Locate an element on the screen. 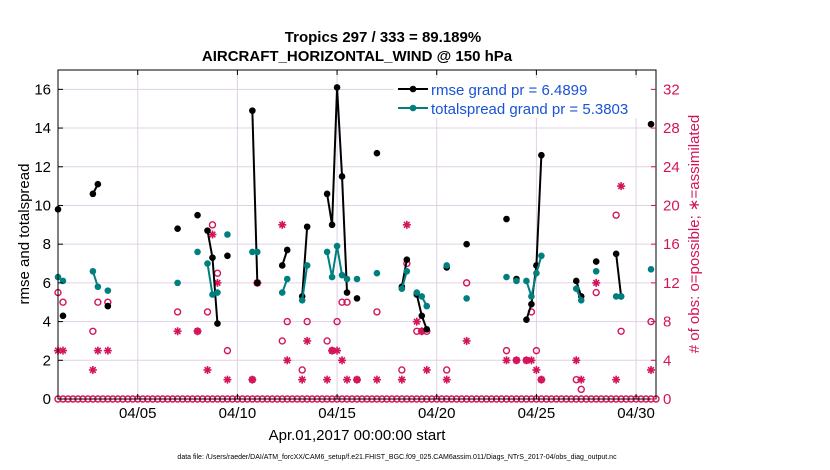 This screenshot has width=830, height=470. chart-subtitle: AIRCRAFT_HORIZONTAL_WIND @ 150 hPa is located at coordinates (357, 56).